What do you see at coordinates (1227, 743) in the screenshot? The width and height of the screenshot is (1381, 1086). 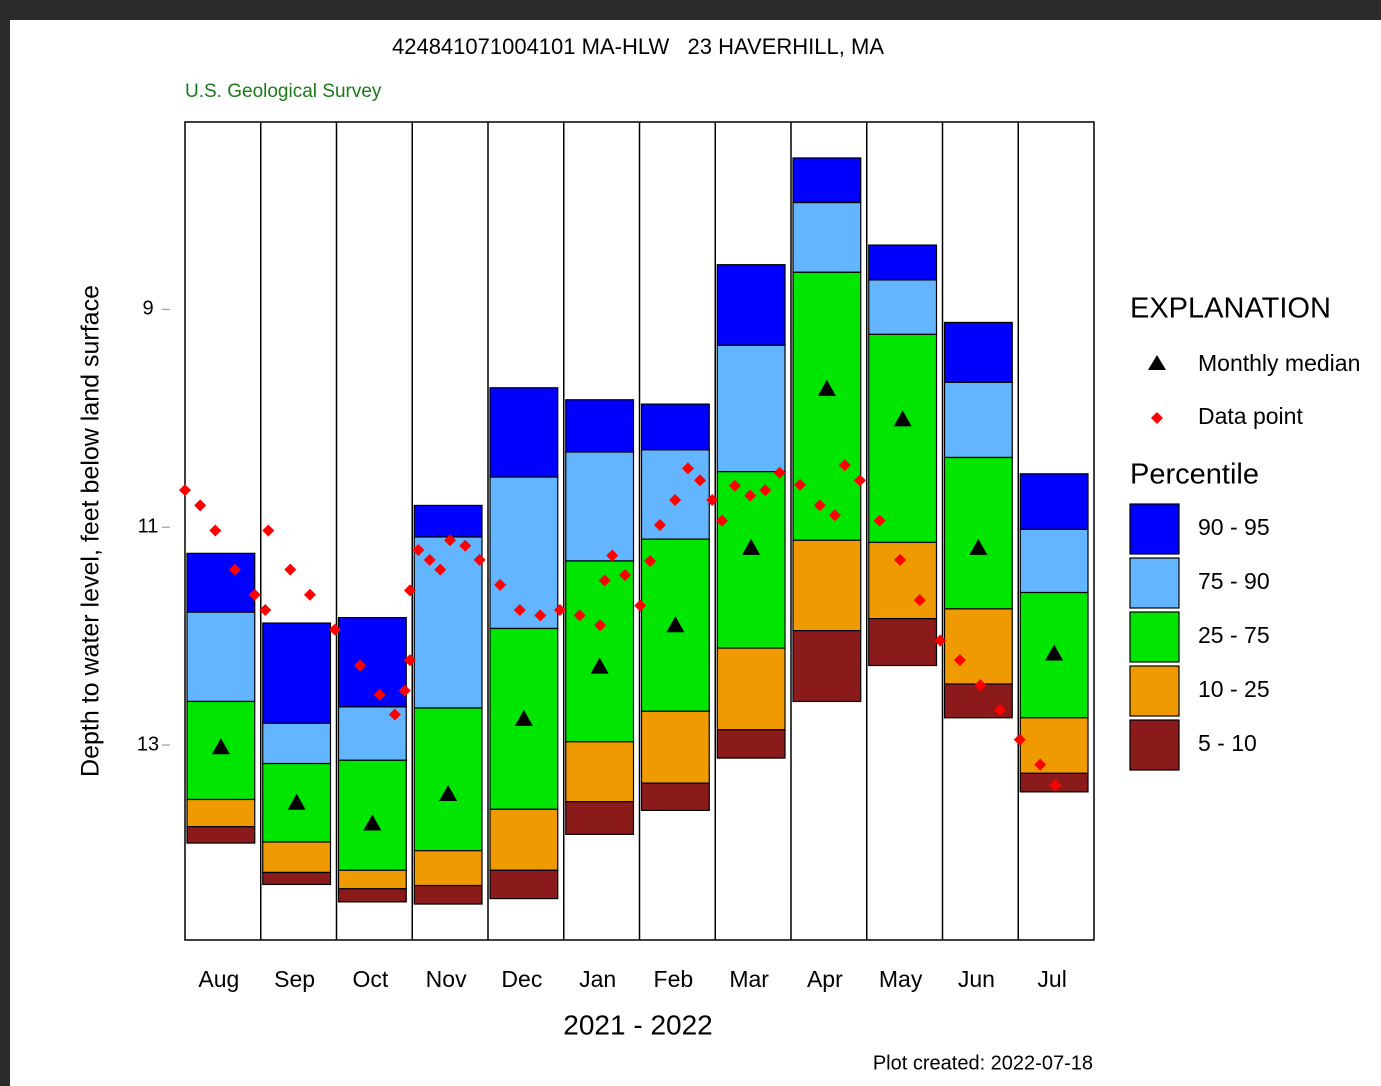 I see `legend-label: 5 - 10` at bounding box center [1227, 743].